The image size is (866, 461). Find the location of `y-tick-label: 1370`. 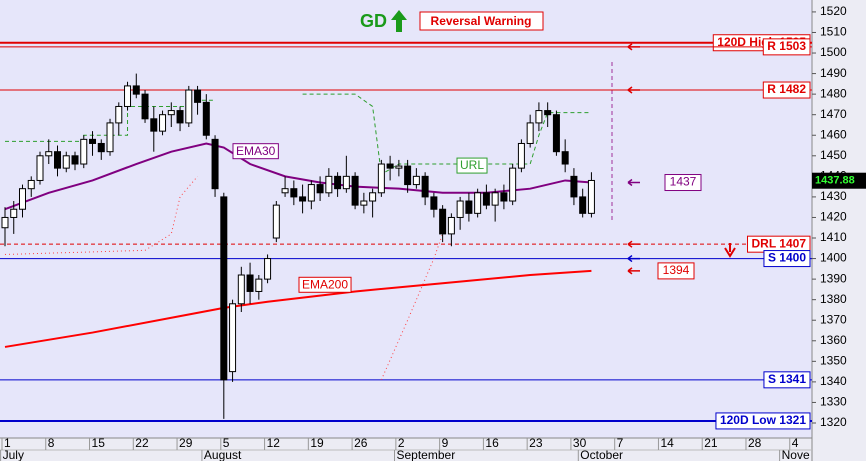

y-tick-label: 1370 is located at coordinates (833, 319).